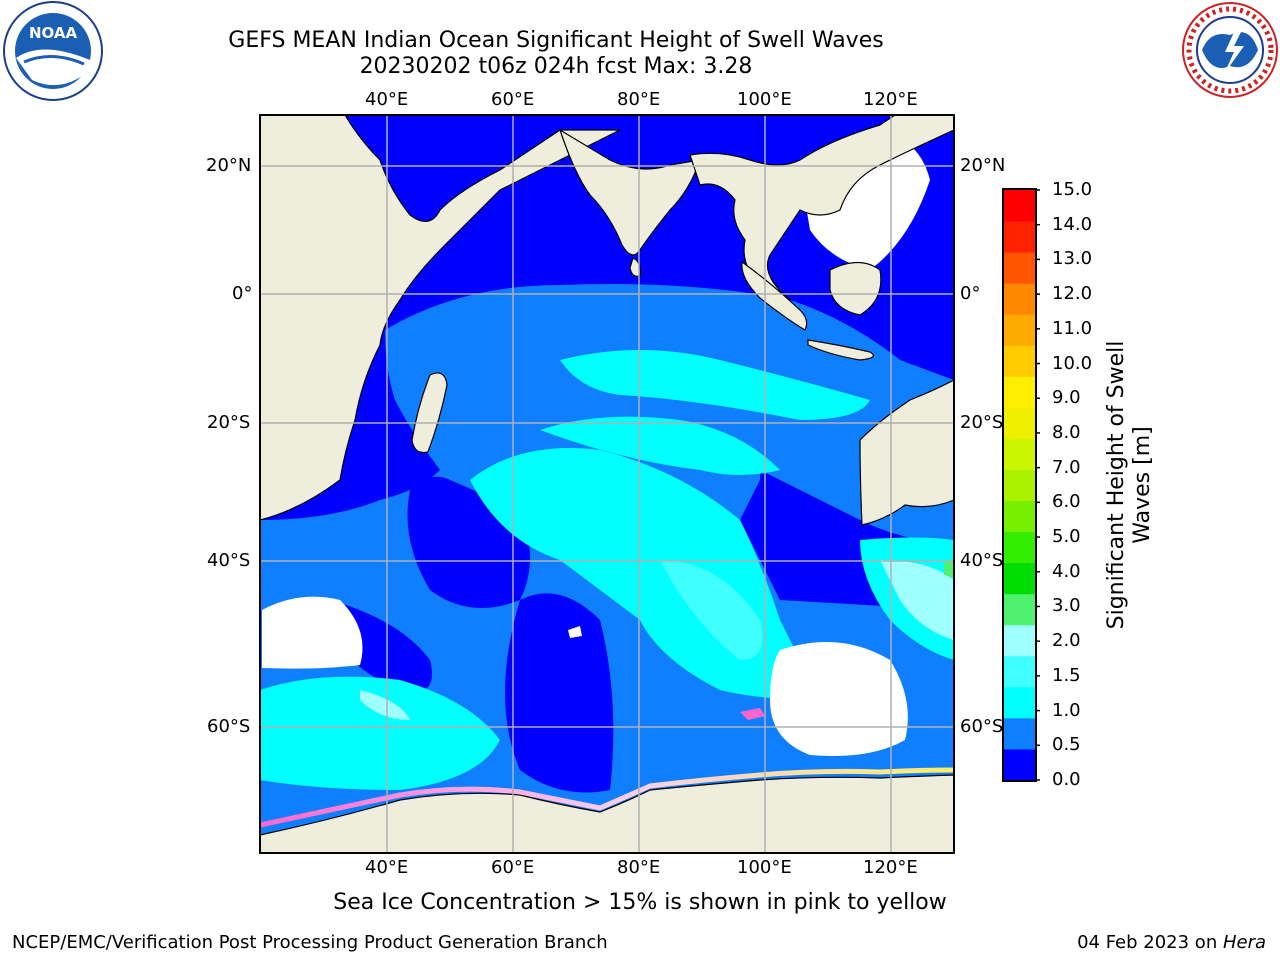  What do you see at coordinates (387, 867) in the screenshot?
I see `lon-label-bottom: 40°E` at bounding box center [387, 867].